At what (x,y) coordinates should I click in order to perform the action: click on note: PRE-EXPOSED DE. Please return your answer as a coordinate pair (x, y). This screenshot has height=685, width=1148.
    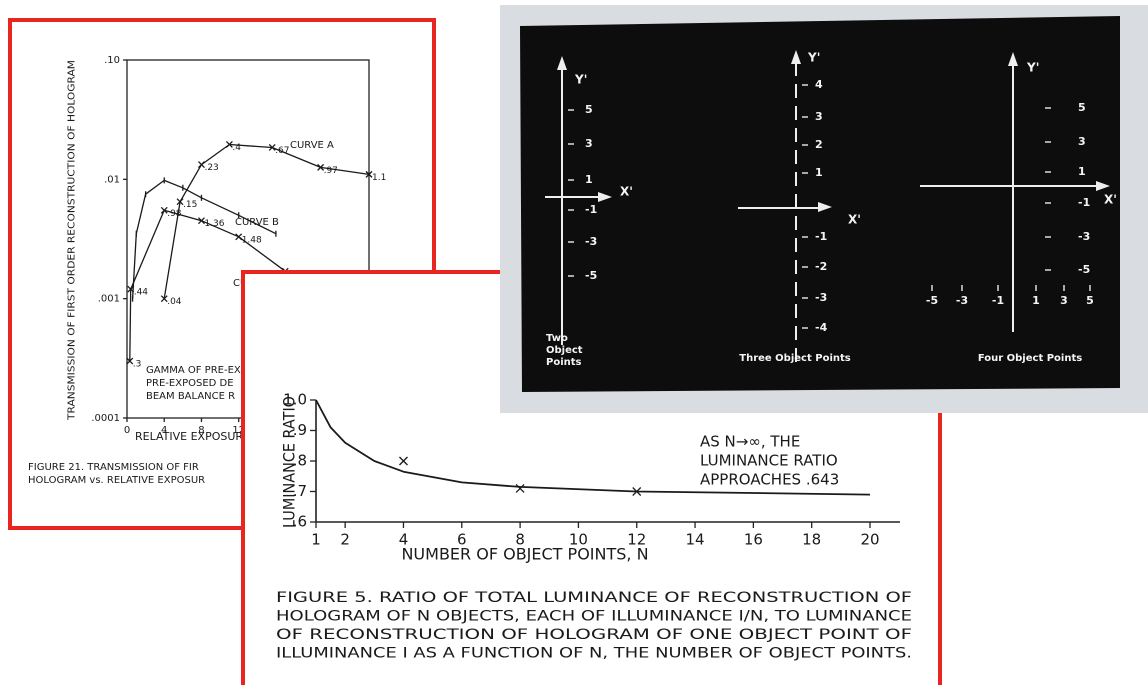
    Looking at the image, I should click on (190, 383).